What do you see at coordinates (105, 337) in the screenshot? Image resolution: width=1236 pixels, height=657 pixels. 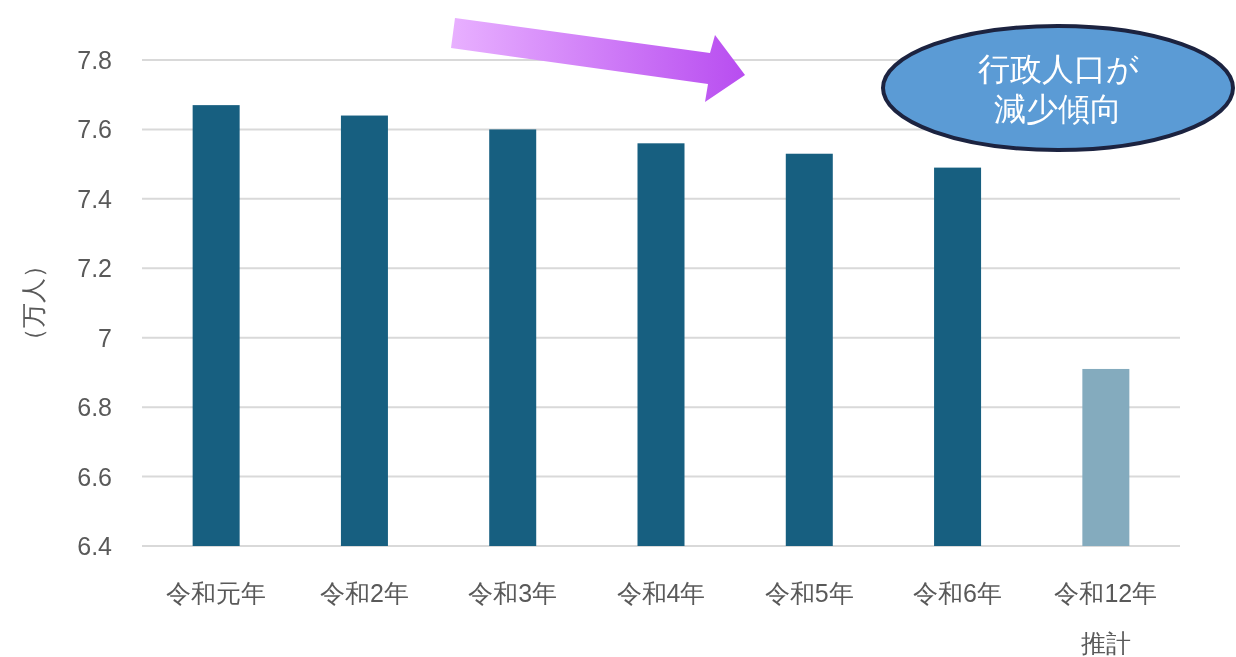 I see `y-tick-label: 7` at bounding box center [105, 337].